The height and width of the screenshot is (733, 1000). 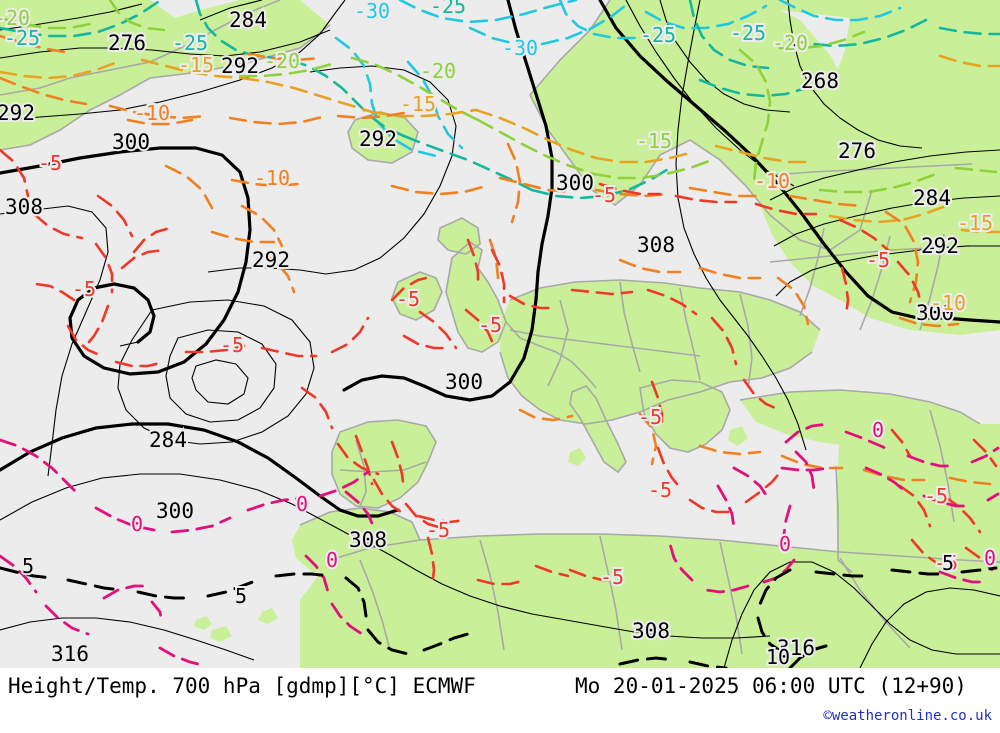 What do you see at coordinates (242, 686) in the screenshot?
I see `footer-title: Height/Temp. 700 hPa [gdmp][°C] ECMWF` at bounding box center [242, 686].